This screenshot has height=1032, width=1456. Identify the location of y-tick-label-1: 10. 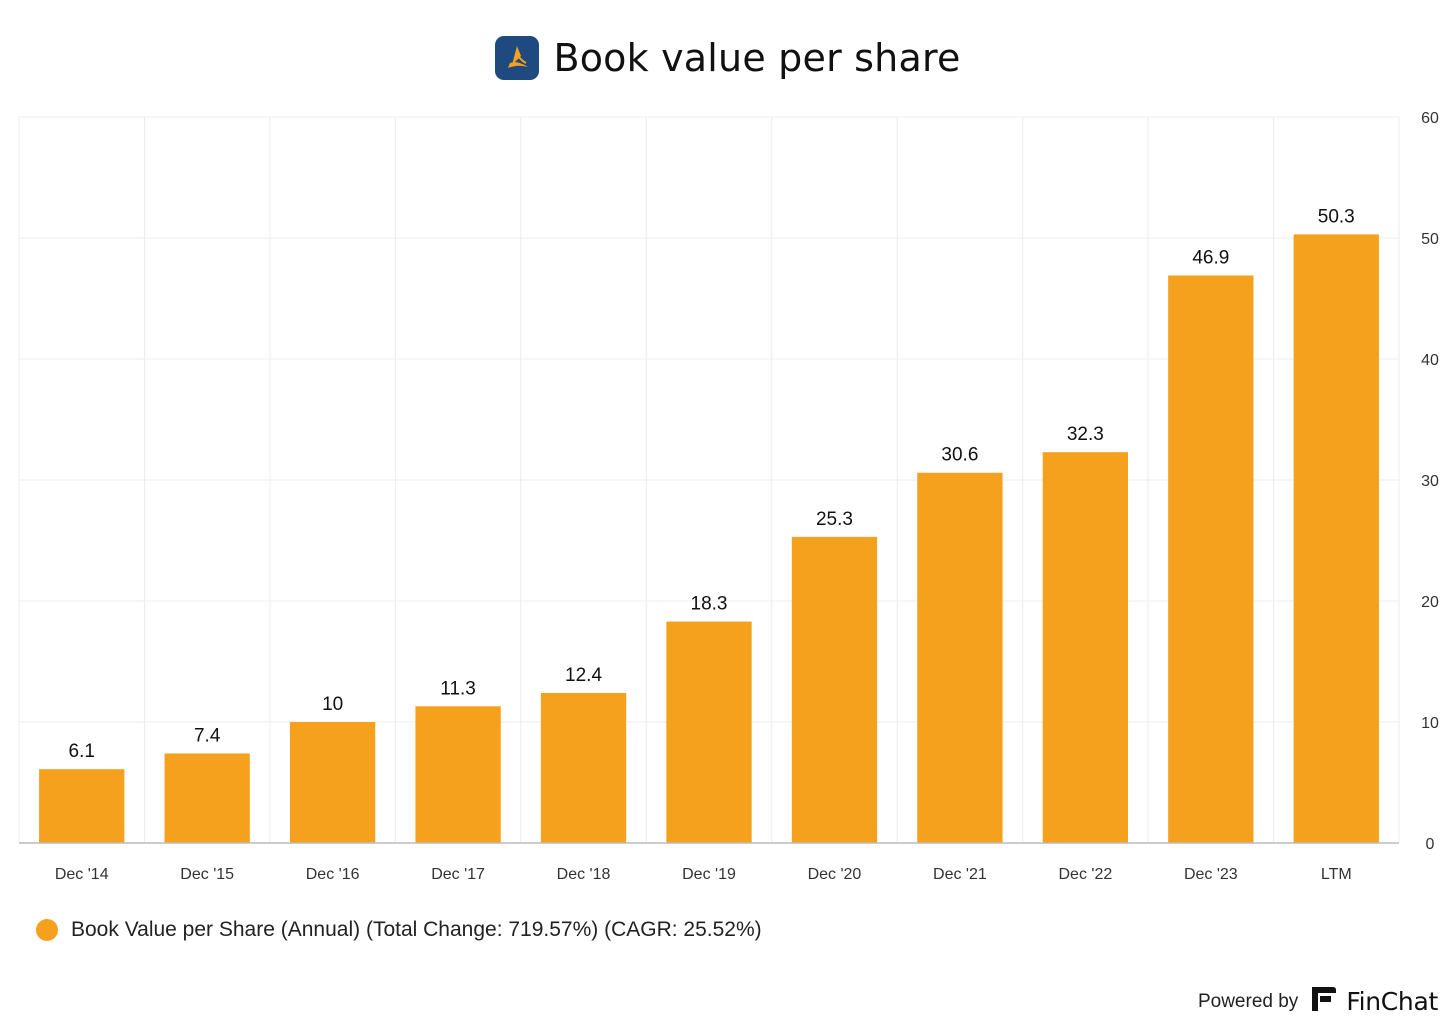
(1430, 723).